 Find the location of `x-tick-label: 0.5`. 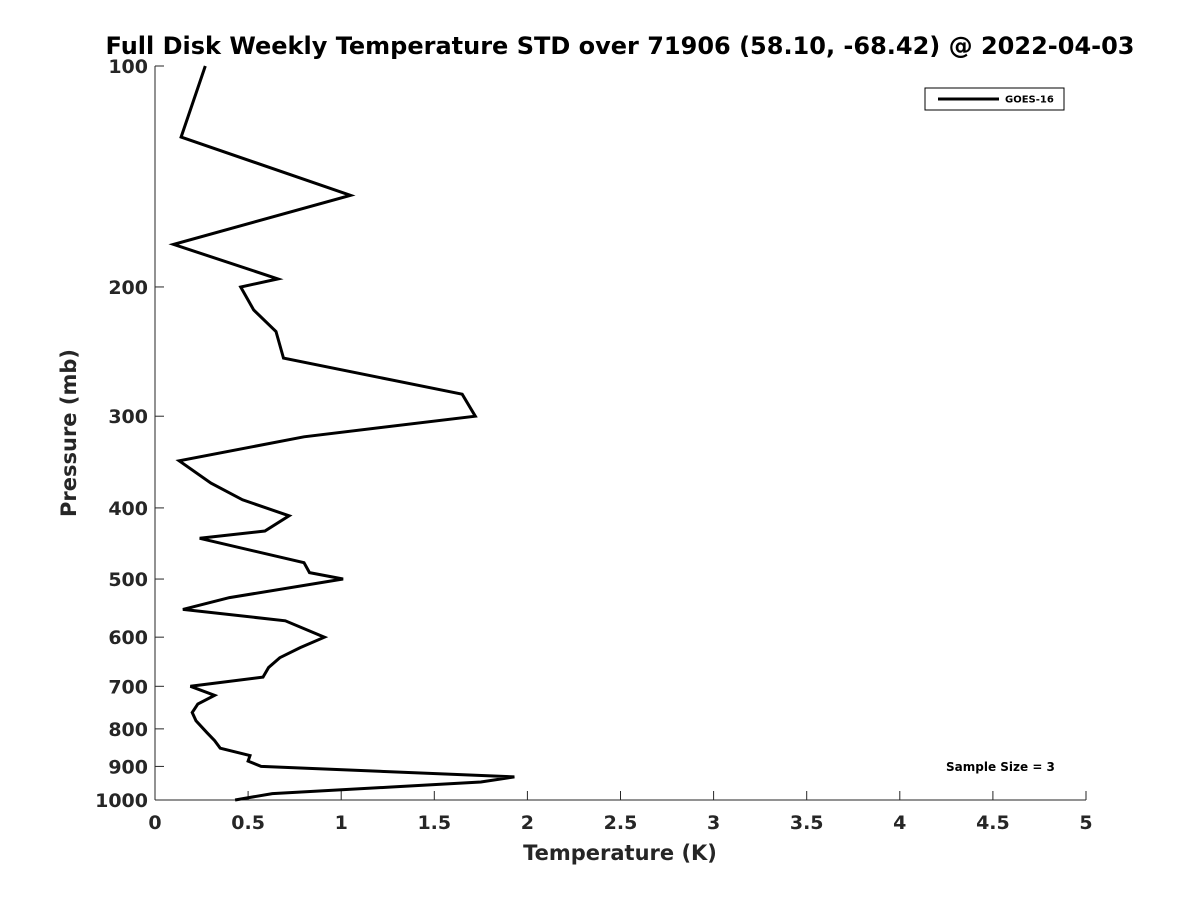

x-tick-label: 0.5 is located at coordinates (248, 823).